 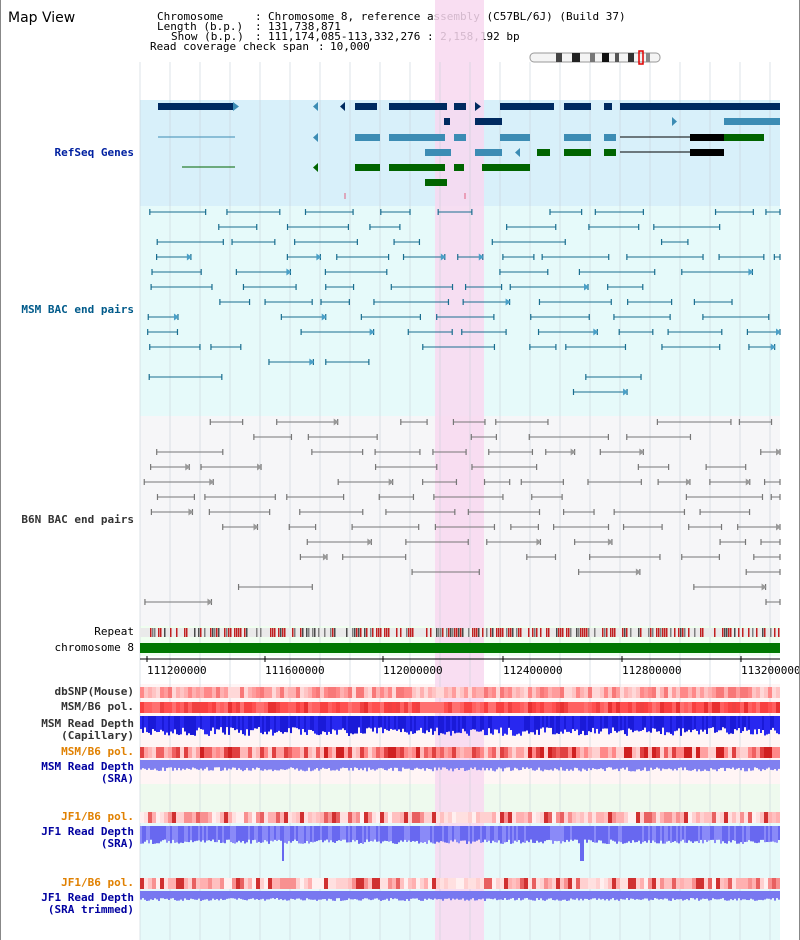 I want to click on chromosome-ideogram, so click(x=595, y=57).